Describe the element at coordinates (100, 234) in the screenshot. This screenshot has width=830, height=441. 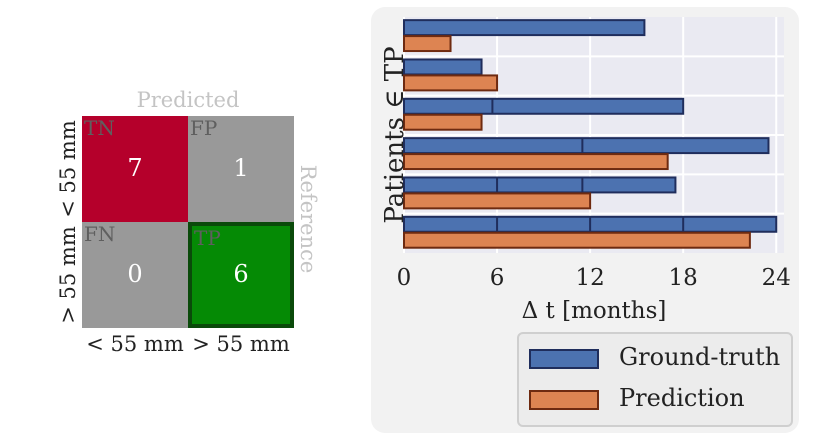
I see `cell-fn-tag: FN` at that location.